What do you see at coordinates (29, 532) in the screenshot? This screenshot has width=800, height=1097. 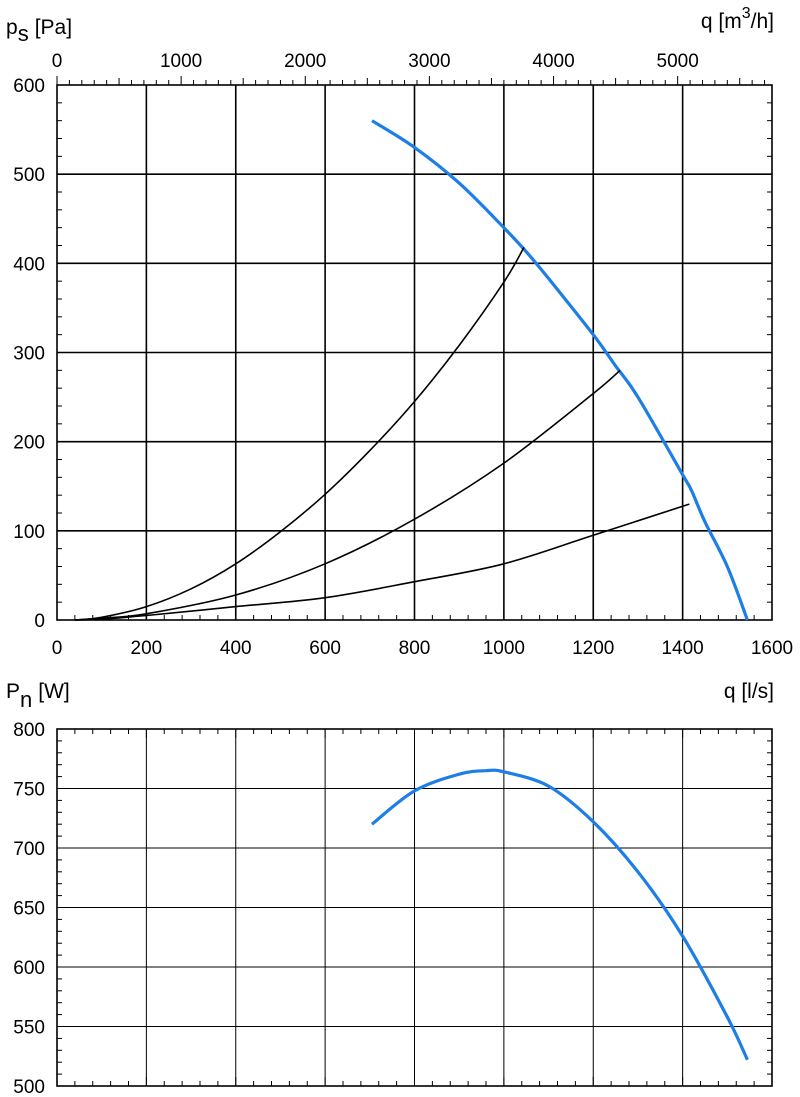 I see `y-tick-label: 100` at bounding box center [29, 532].